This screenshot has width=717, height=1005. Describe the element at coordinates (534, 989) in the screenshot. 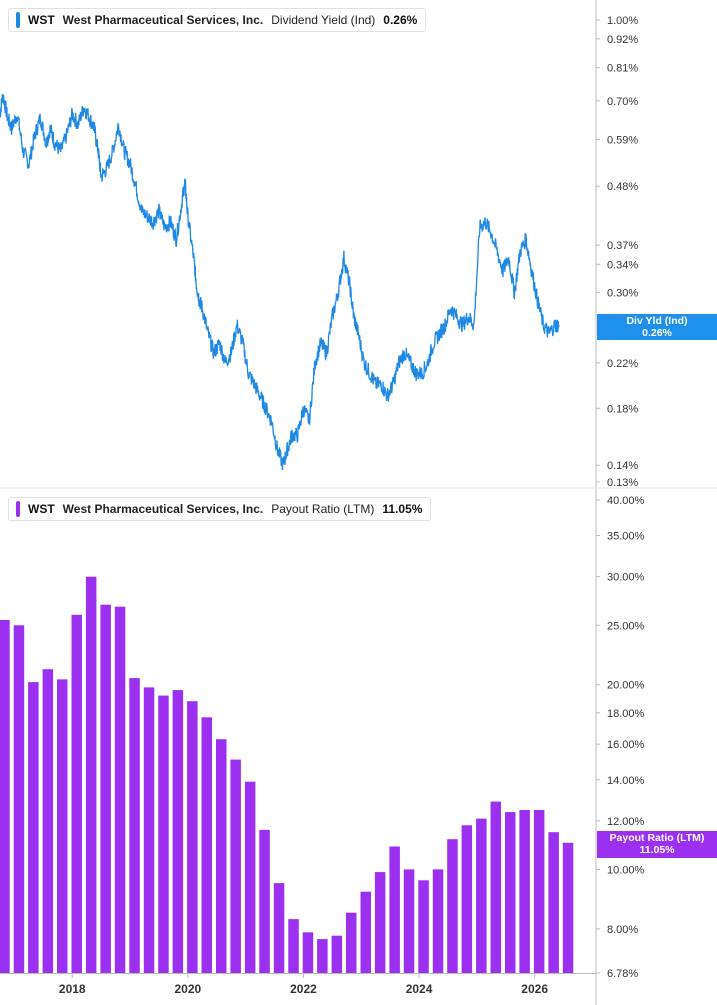

I see `x-tick-label: 2026` at that location.